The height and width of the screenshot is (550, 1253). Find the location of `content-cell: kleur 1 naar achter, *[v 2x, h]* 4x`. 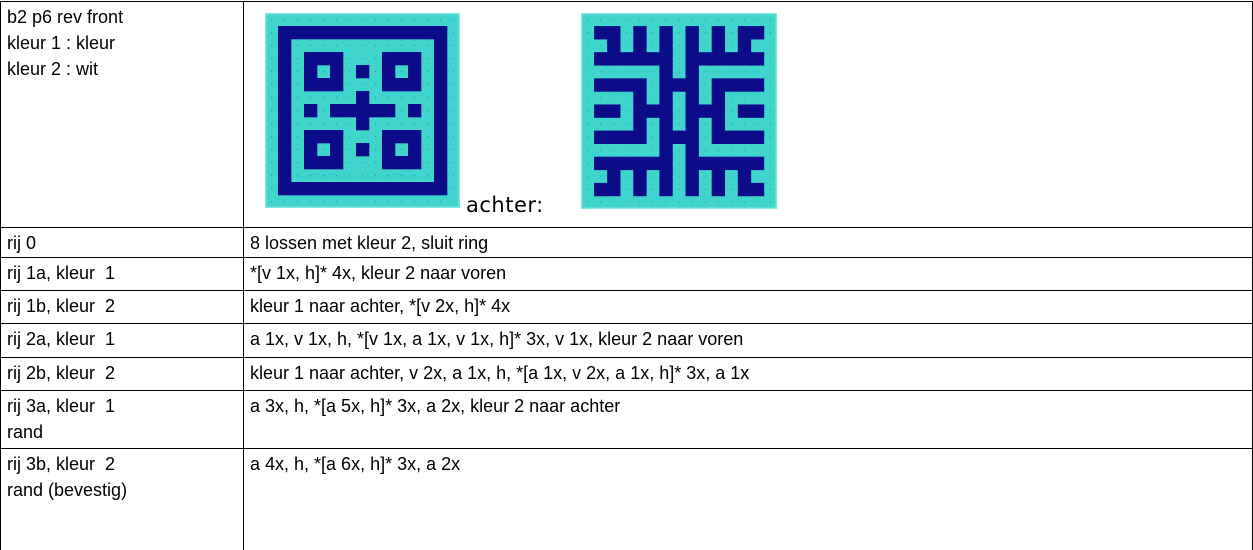

content-cell: kleur 1 naar achter, *[v 2x, h]* 4x is located at coordinates (748, 306).